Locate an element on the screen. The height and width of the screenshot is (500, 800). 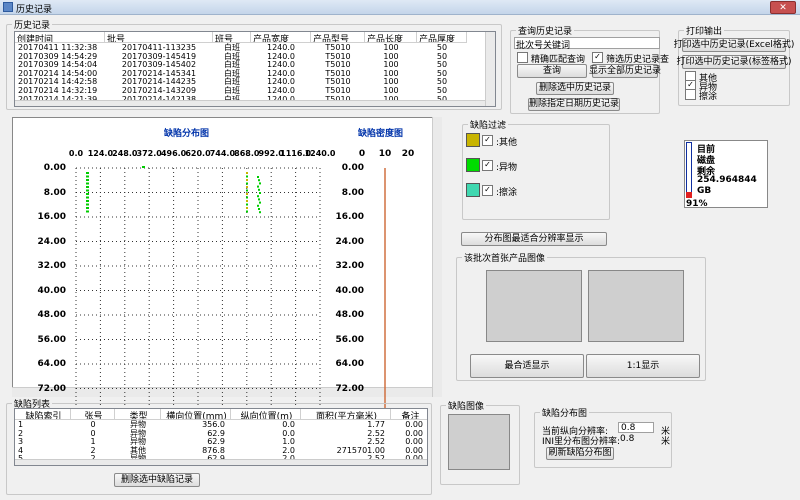
defect-cell: 2715701.00 is located at coordinates (360, 450).